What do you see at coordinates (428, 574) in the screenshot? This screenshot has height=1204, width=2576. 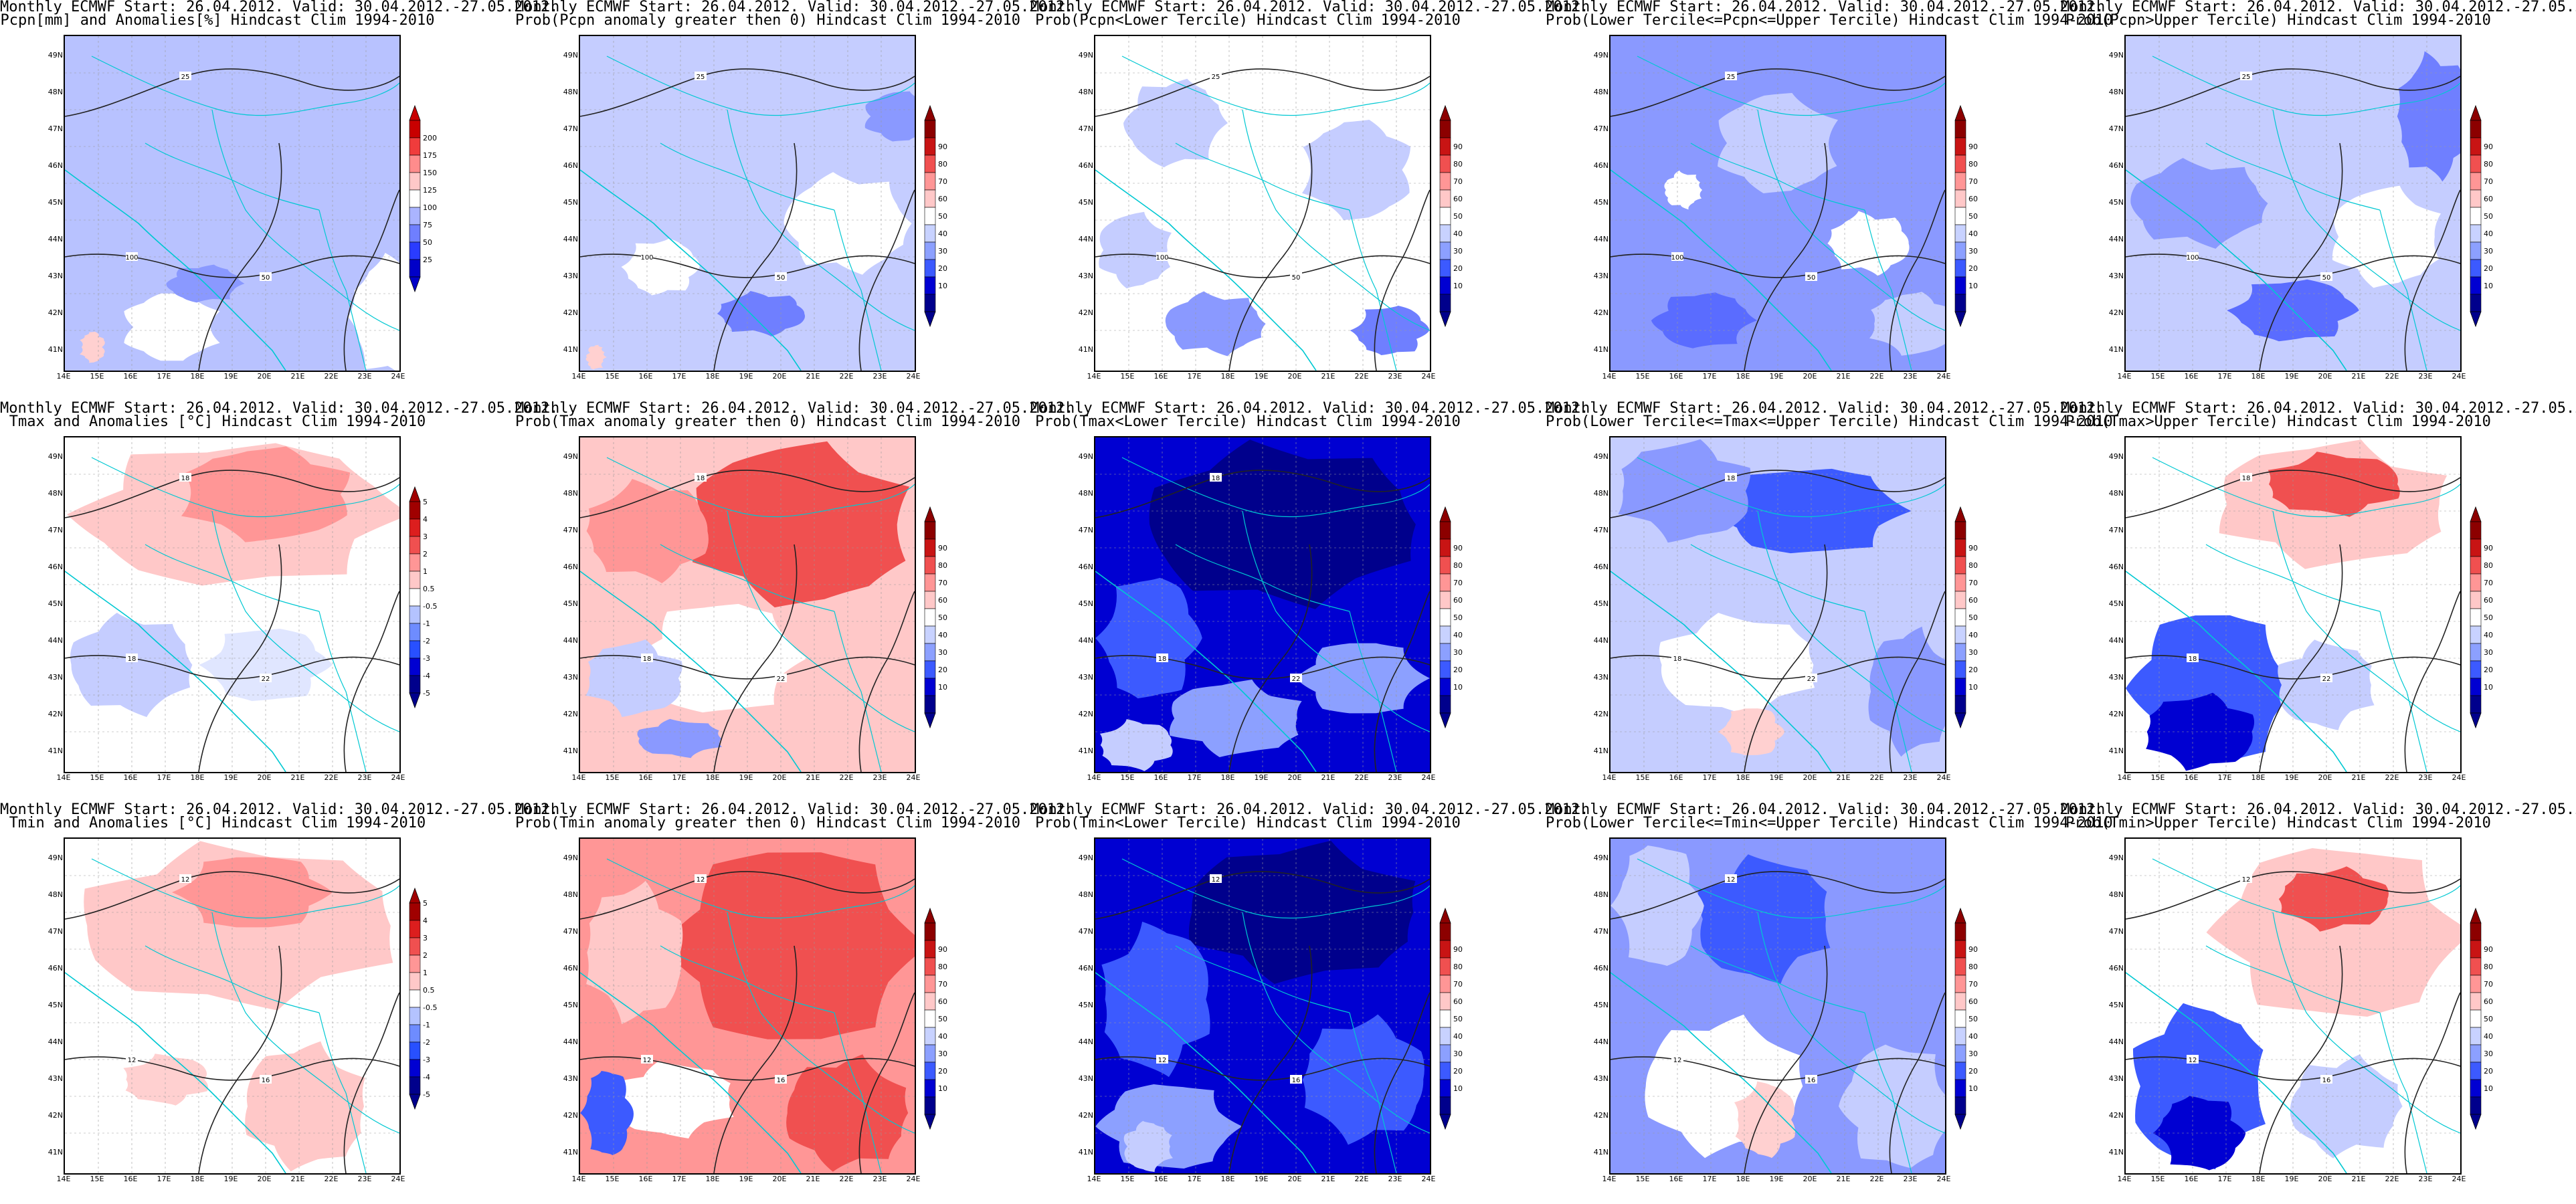 I see `colorbar: 5 4 3 2 1 0.5 -0.5 -1 -2 -3 -4 -5` at bounding box center [428, 574].